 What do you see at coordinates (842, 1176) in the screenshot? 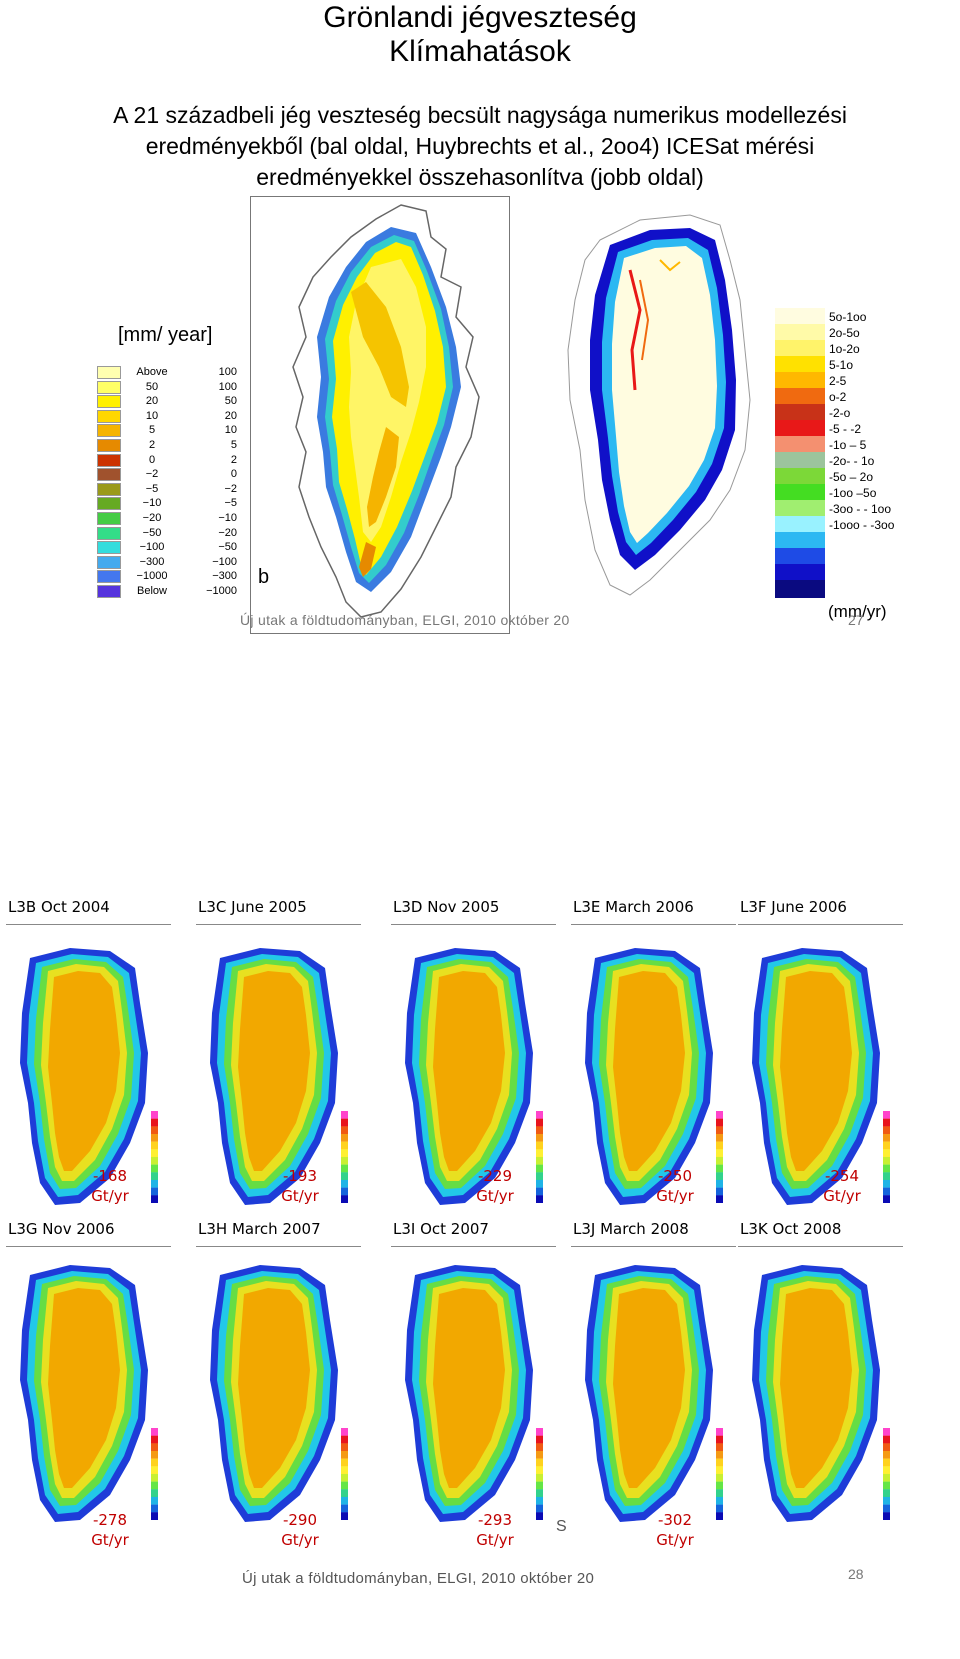
I see `mass-loss-number: -254` at bounding box center [842, 1176].